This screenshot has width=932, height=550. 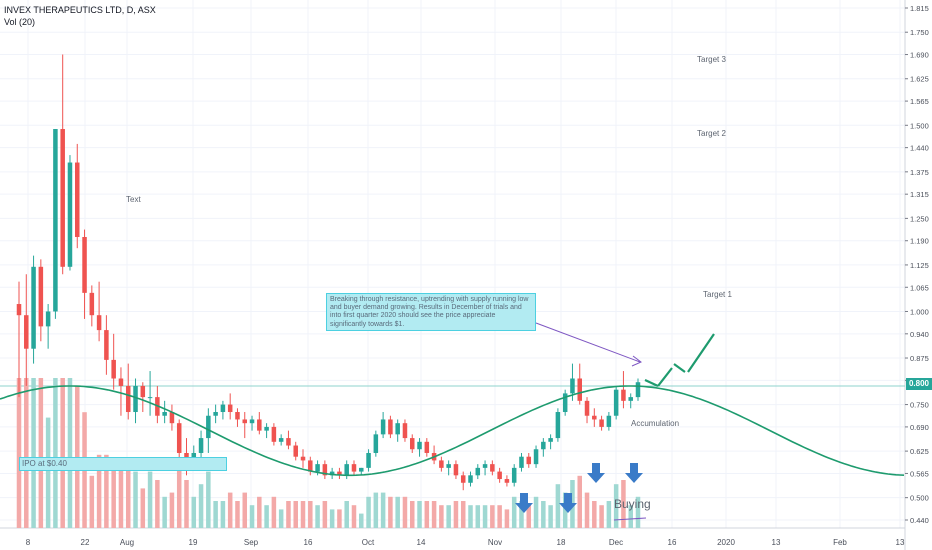 I want to click on ipo-label: IPO at $0.40, so click(x=123, y=464).